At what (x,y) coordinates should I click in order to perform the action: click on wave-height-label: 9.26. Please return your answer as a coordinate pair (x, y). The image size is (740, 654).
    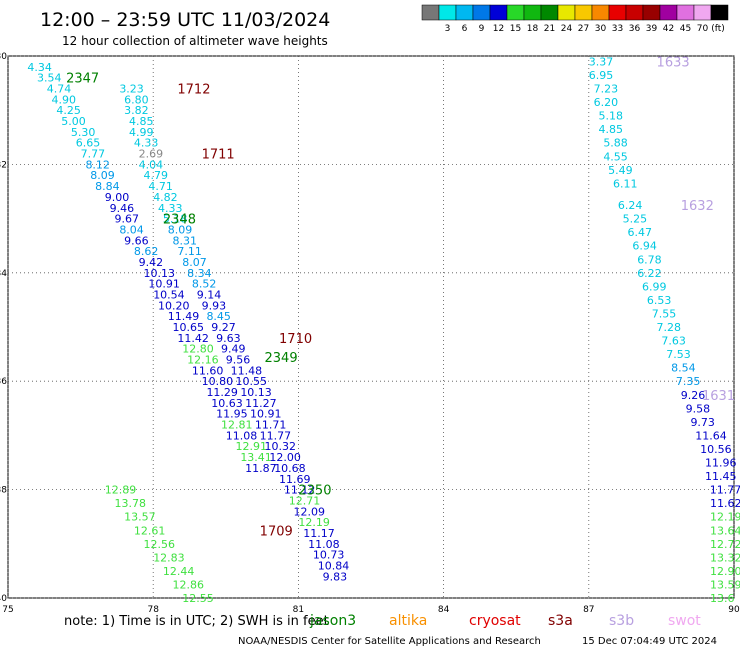
    Looking at the image, I should click on (693, 395).